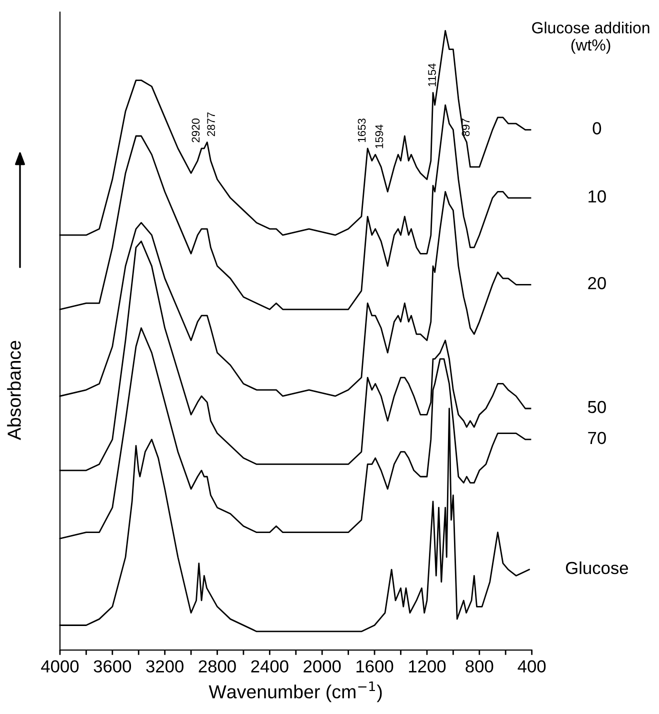 Image resolution: width=659 pixels, height=714 pixels. Describe the element at coordinates (375, 666) in the screenshot. I see `x-tick-label: 1600` at that location.